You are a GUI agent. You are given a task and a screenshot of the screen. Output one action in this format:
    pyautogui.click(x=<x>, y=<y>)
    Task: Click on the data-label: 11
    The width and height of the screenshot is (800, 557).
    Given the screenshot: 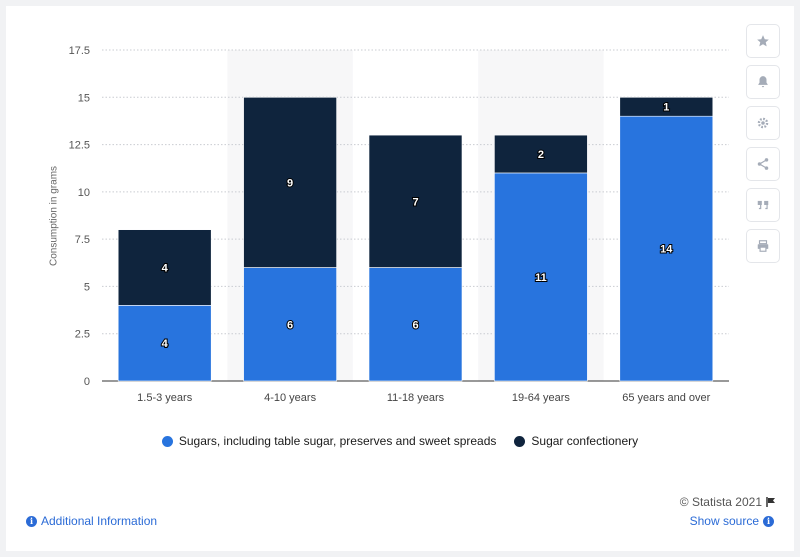 What is the action you would take?
    pyautogui.click(x=541, y=278)
    